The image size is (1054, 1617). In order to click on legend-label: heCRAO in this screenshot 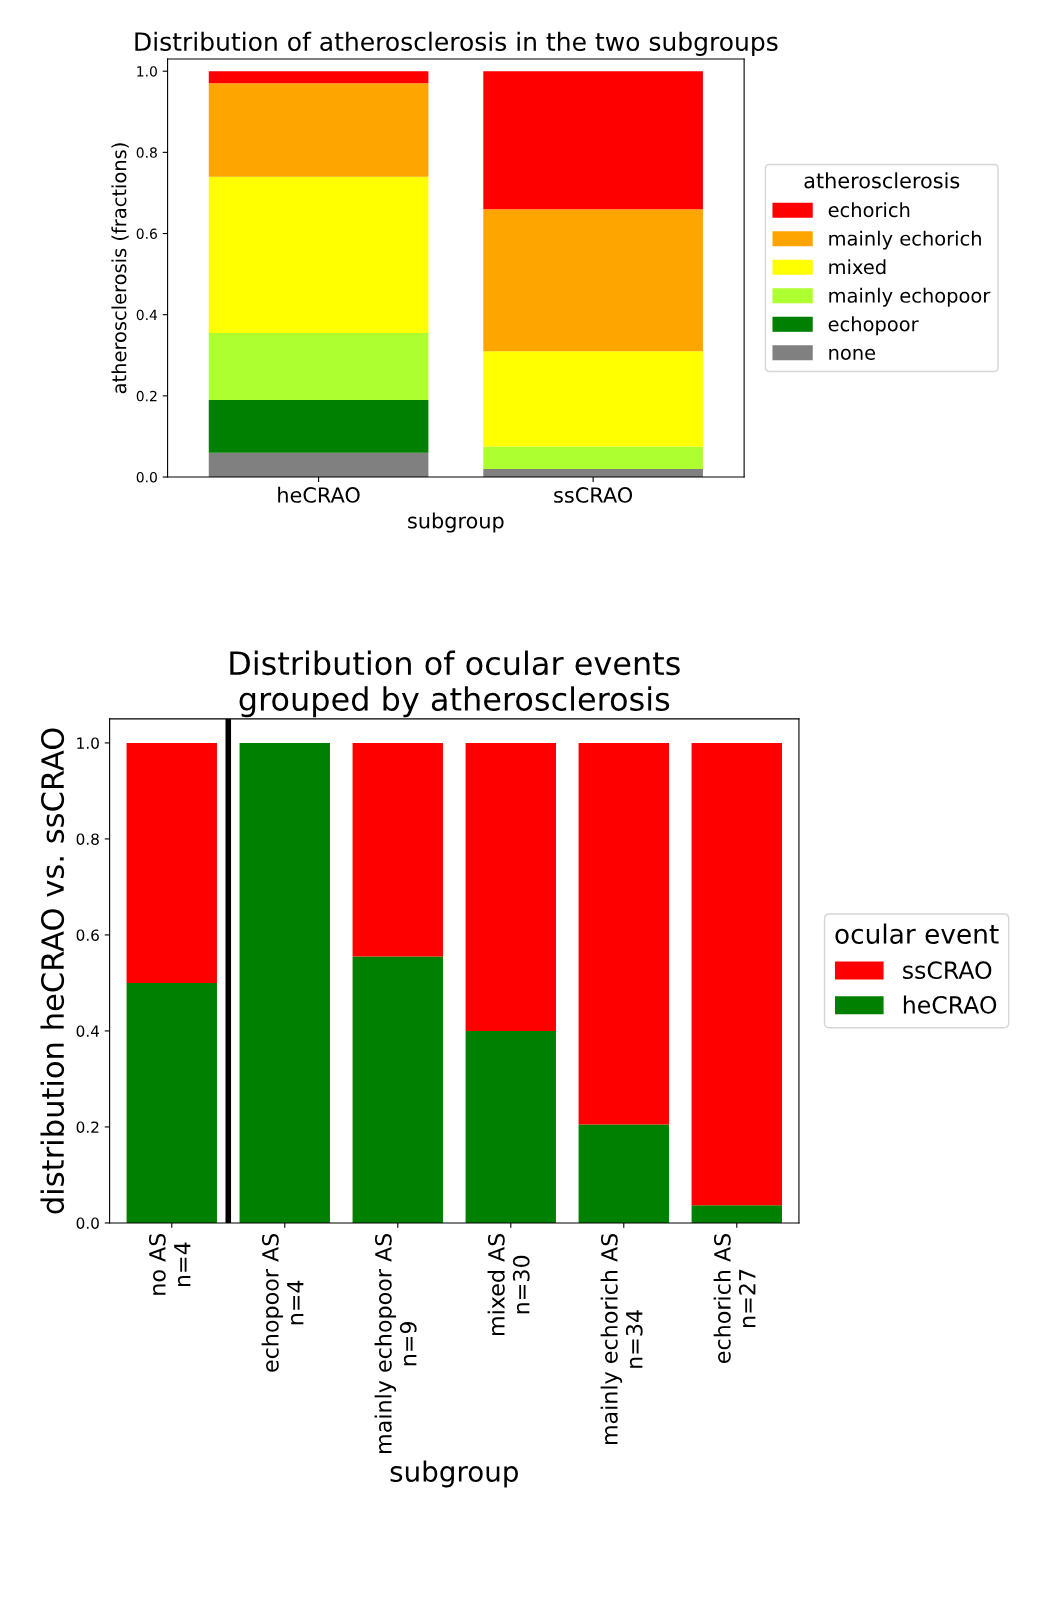, I will do `click(950, 1004)`.